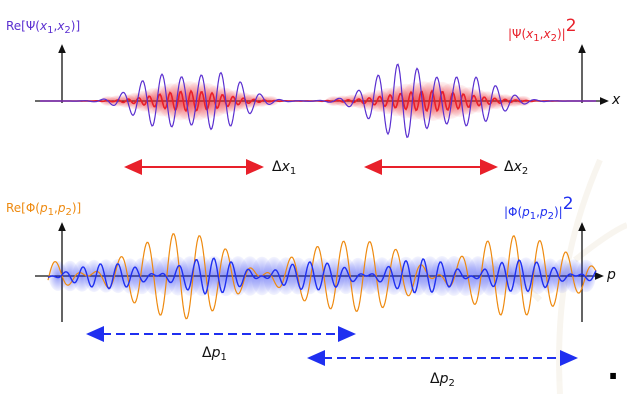 The image size is (627, 394). What do you see at coordinates (516, 168) in the screenshot?
I see `position-spread-label-2: Δx2` at bounding box center [516, 168].